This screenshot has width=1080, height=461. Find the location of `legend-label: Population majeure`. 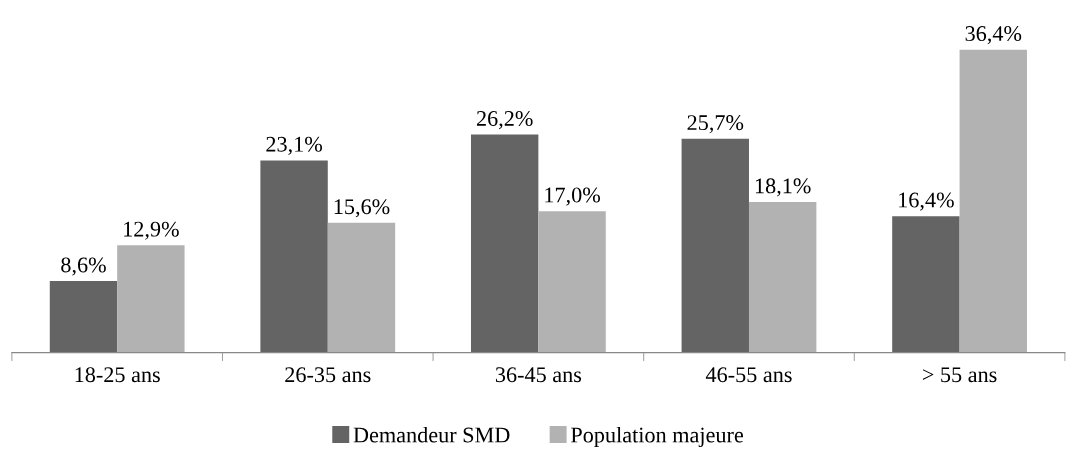

legend-label: Population majeure is located at coordinates (657, 437).